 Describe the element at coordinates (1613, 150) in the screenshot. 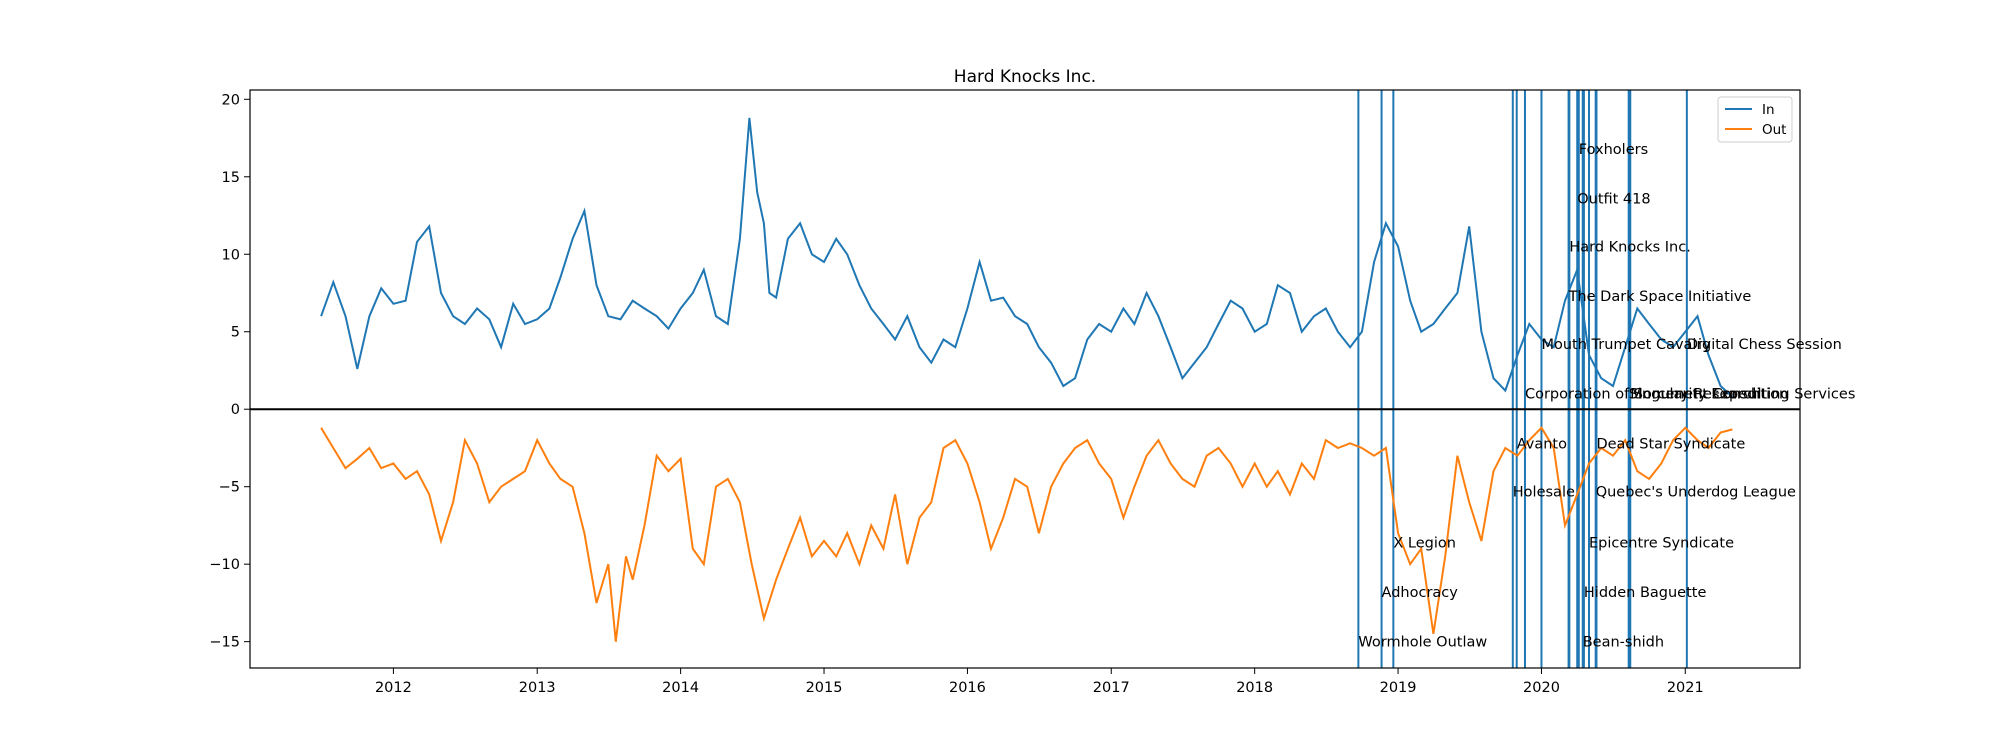

I see `event-label: Foxholers` at that location.